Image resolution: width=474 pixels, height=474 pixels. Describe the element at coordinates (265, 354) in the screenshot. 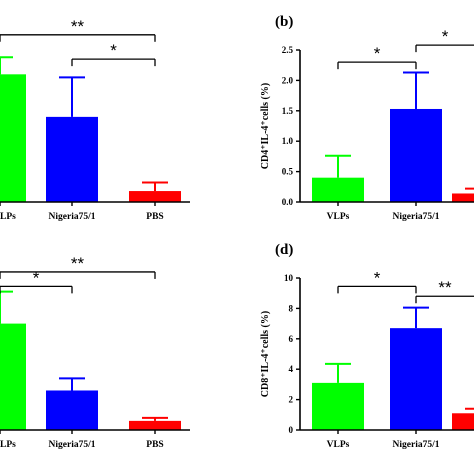

I see `y-axis-title: CD8⁺IL-4⁺cells (%)` at that location.